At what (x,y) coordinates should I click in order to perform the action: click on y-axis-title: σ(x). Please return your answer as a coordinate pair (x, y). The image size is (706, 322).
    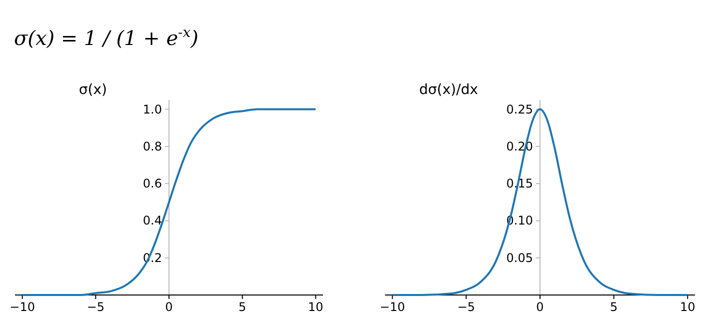
    Looking at the image, I should click on (92, 90).